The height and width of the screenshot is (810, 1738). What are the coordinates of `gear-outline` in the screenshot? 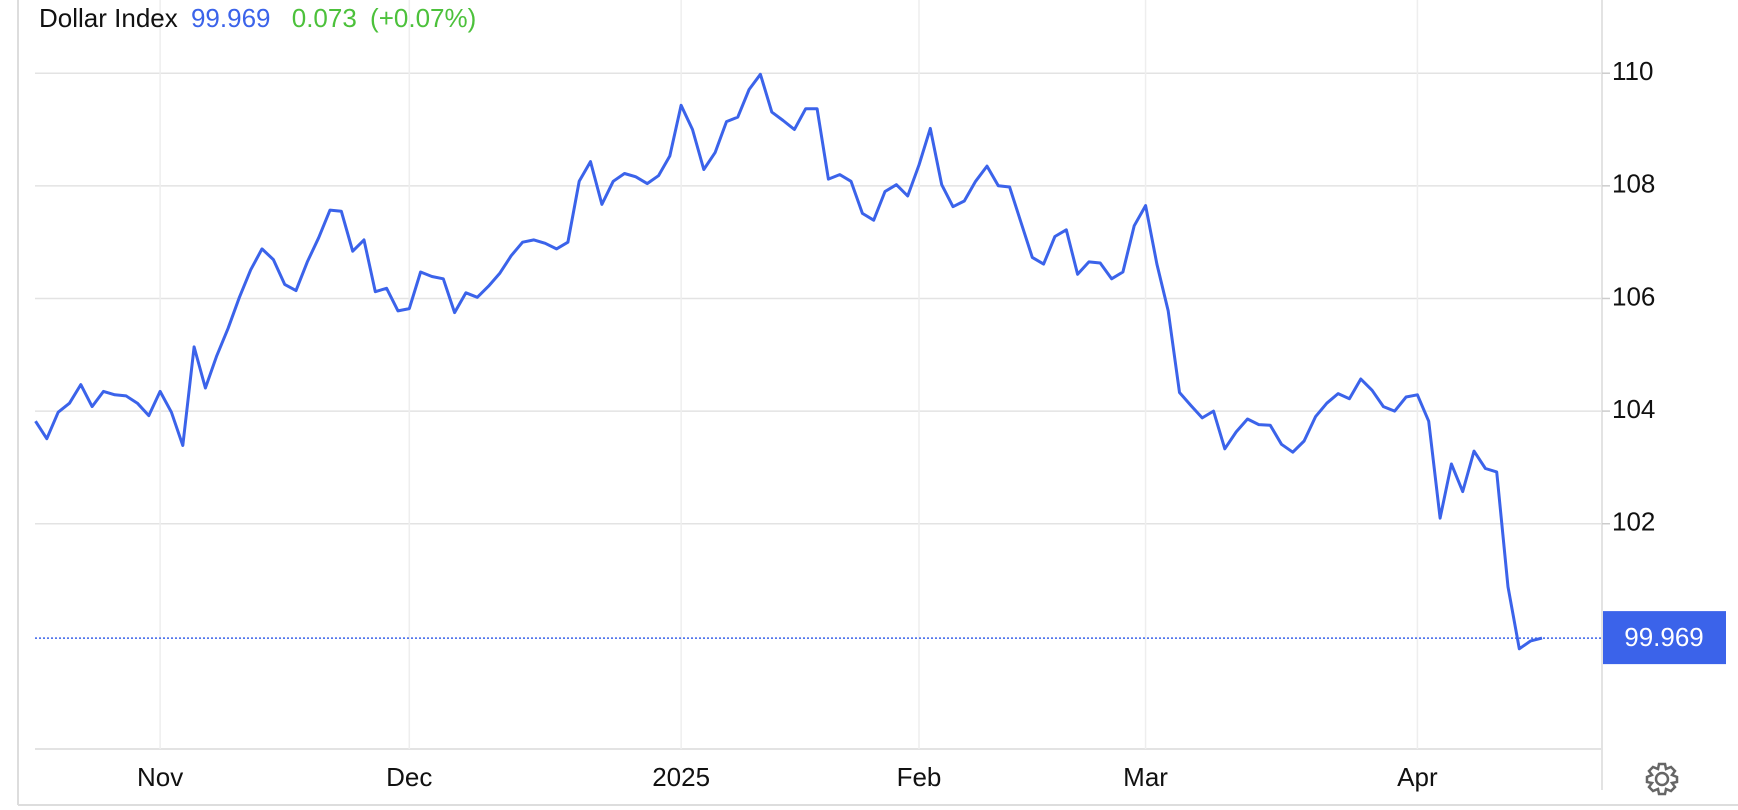 It's located at (1662, 779).